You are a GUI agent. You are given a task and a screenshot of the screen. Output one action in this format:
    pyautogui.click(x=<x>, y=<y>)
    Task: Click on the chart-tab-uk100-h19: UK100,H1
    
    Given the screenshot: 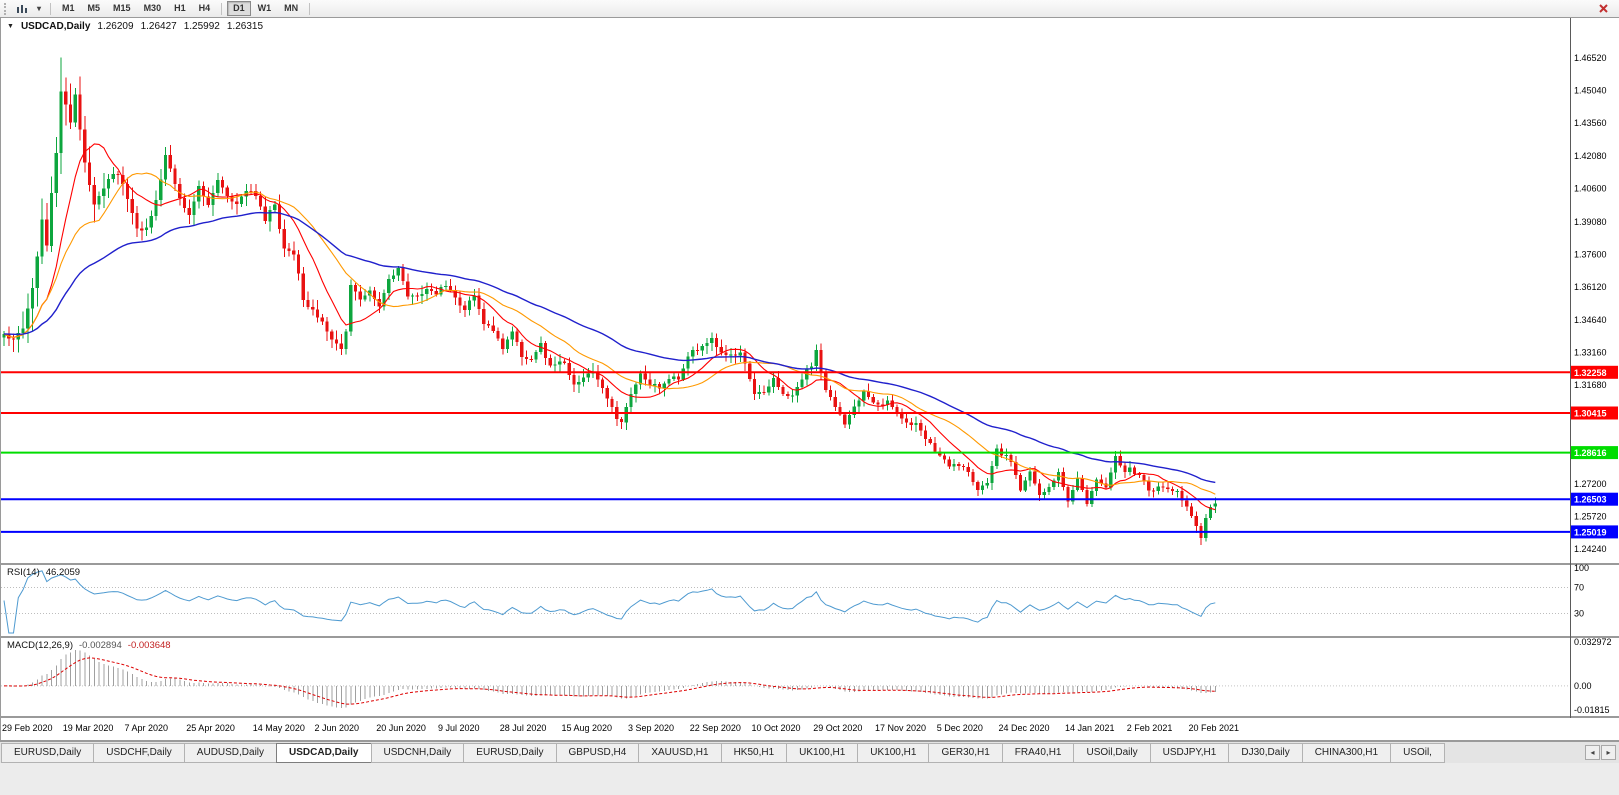 What is the action you would take?
    pyautogui.click(x=822, y=753)
    